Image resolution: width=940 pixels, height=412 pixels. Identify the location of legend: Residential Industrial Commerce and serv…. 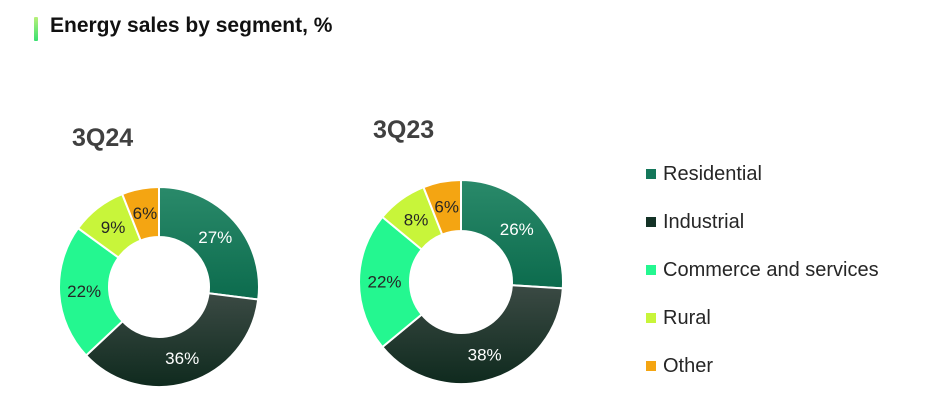
(762, 270).